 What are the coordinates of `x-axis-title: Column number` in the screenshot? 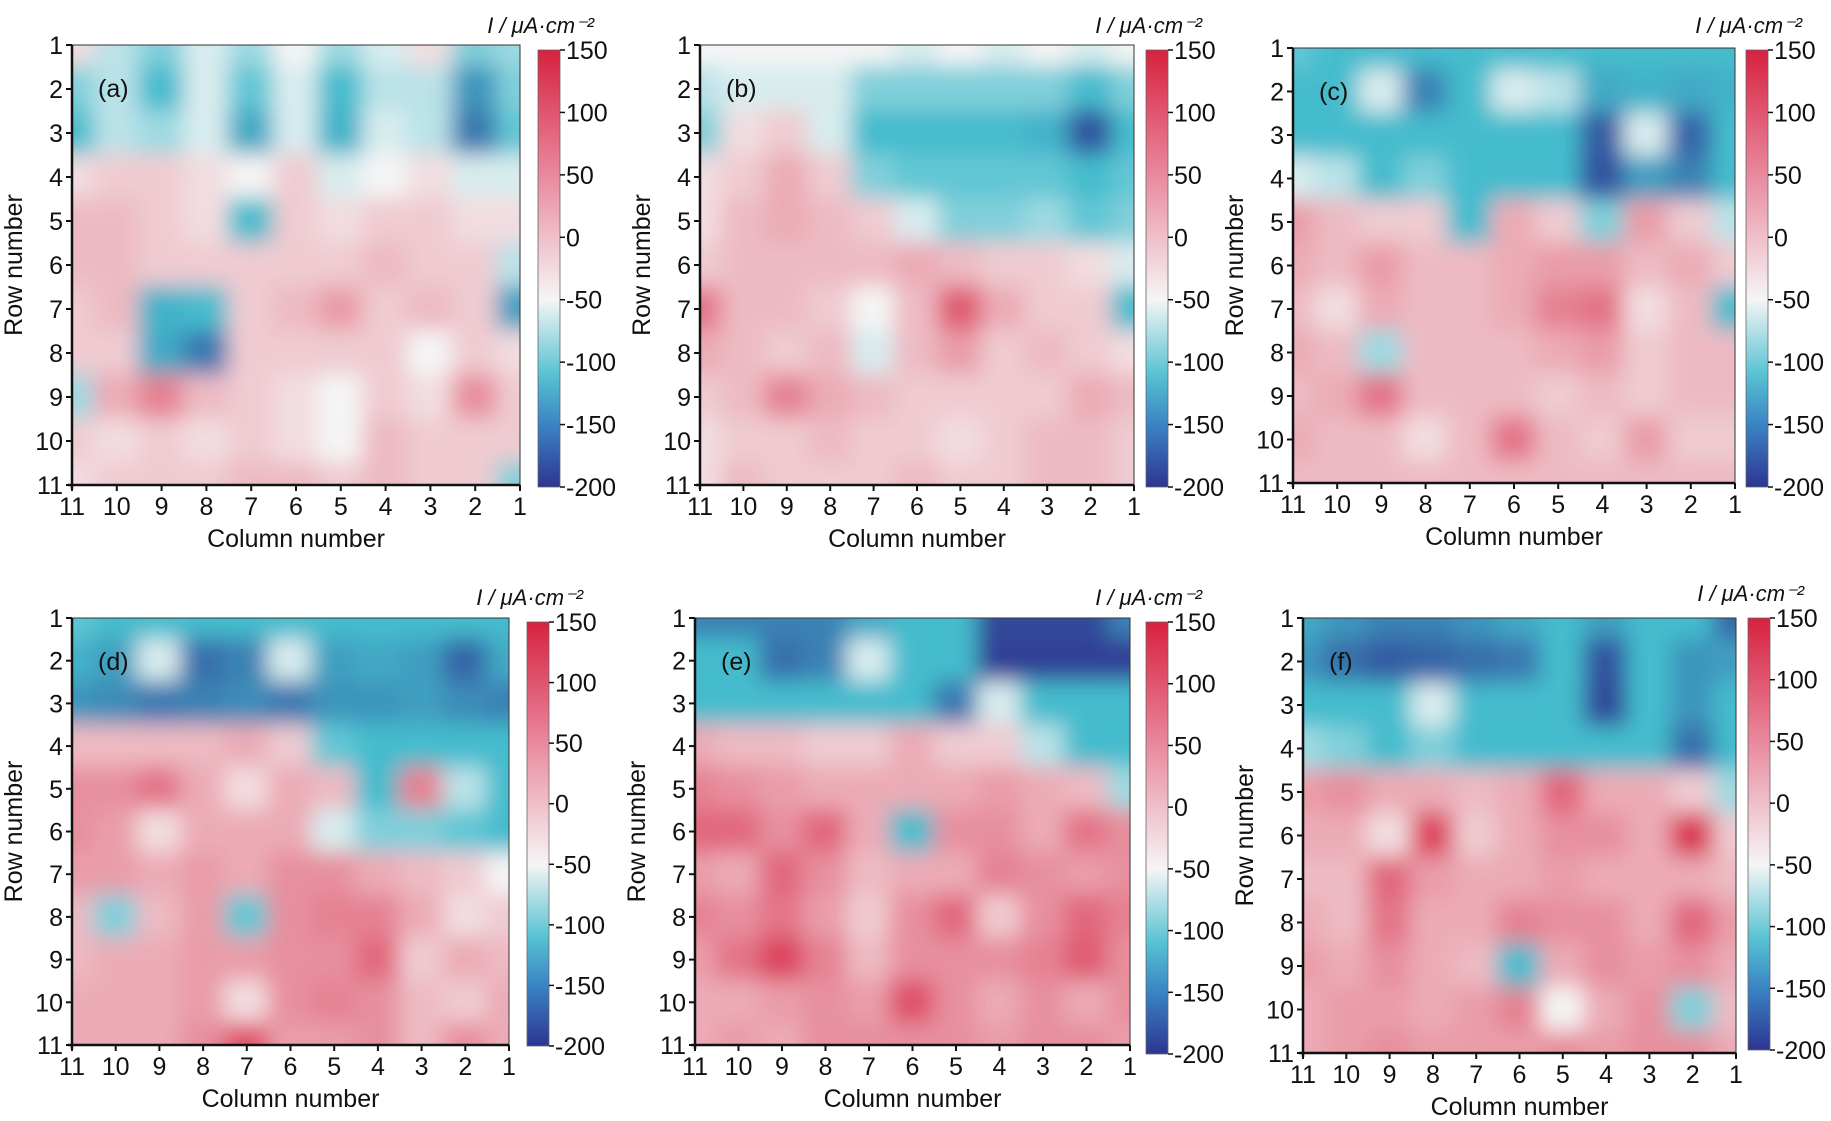 It's located at (1520, 1107).